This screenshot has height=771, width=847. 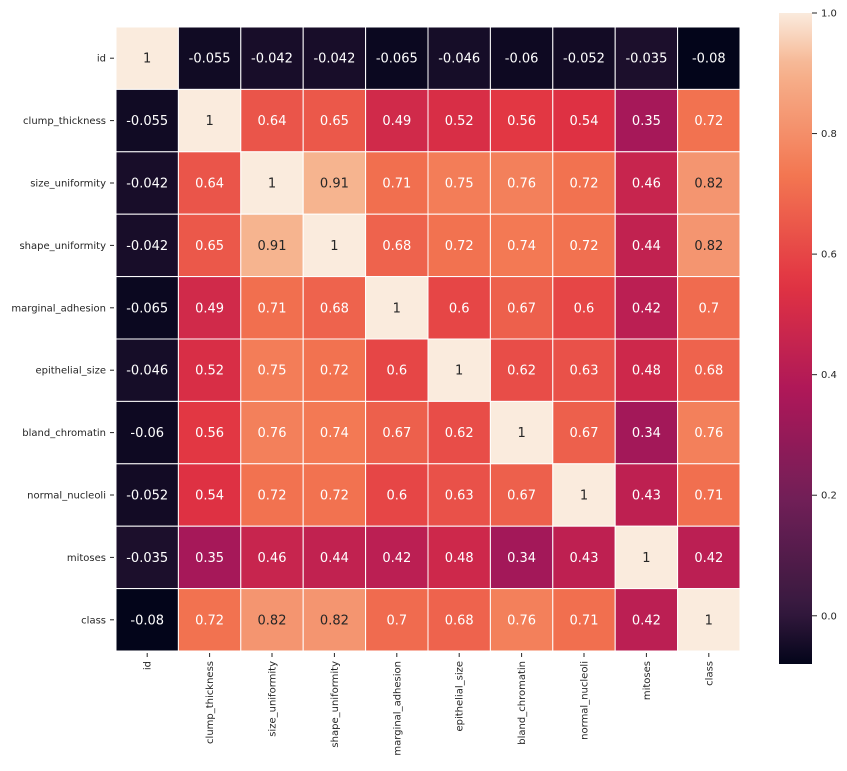 I want to click on cell-value-label: -0.06, so click(x=522, y=59).